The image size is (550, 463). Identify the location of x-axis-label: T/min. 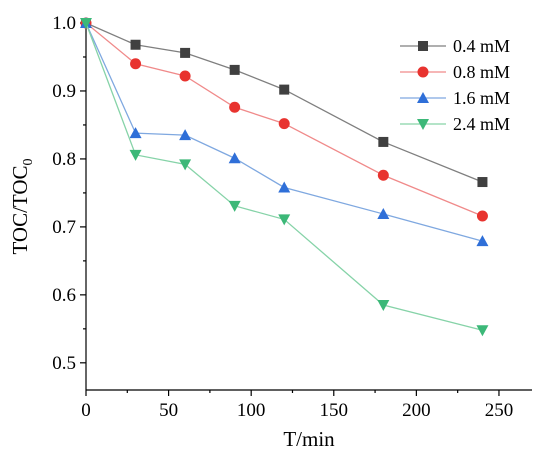
(309, 439).